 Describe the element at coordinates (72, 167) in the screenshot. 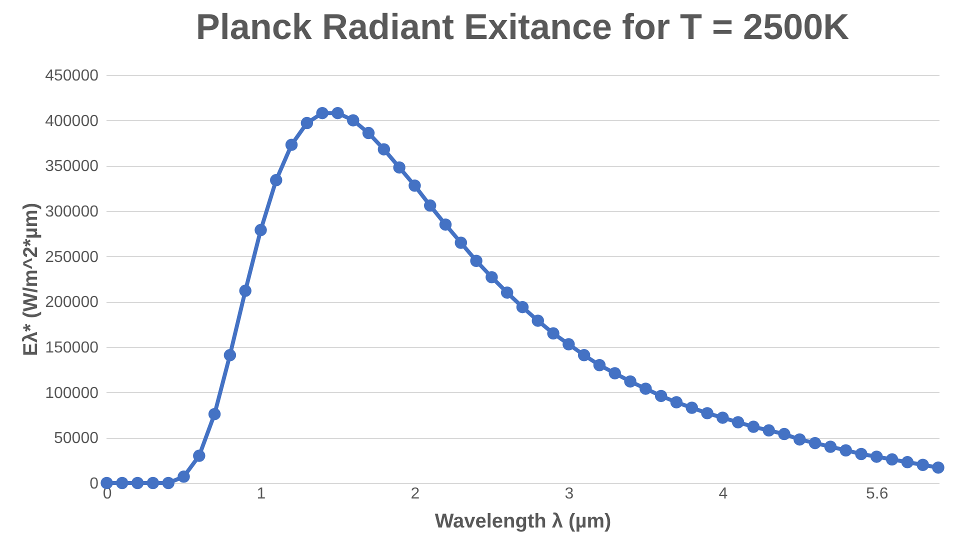

I see `y-tick-label: 350000` at that location.